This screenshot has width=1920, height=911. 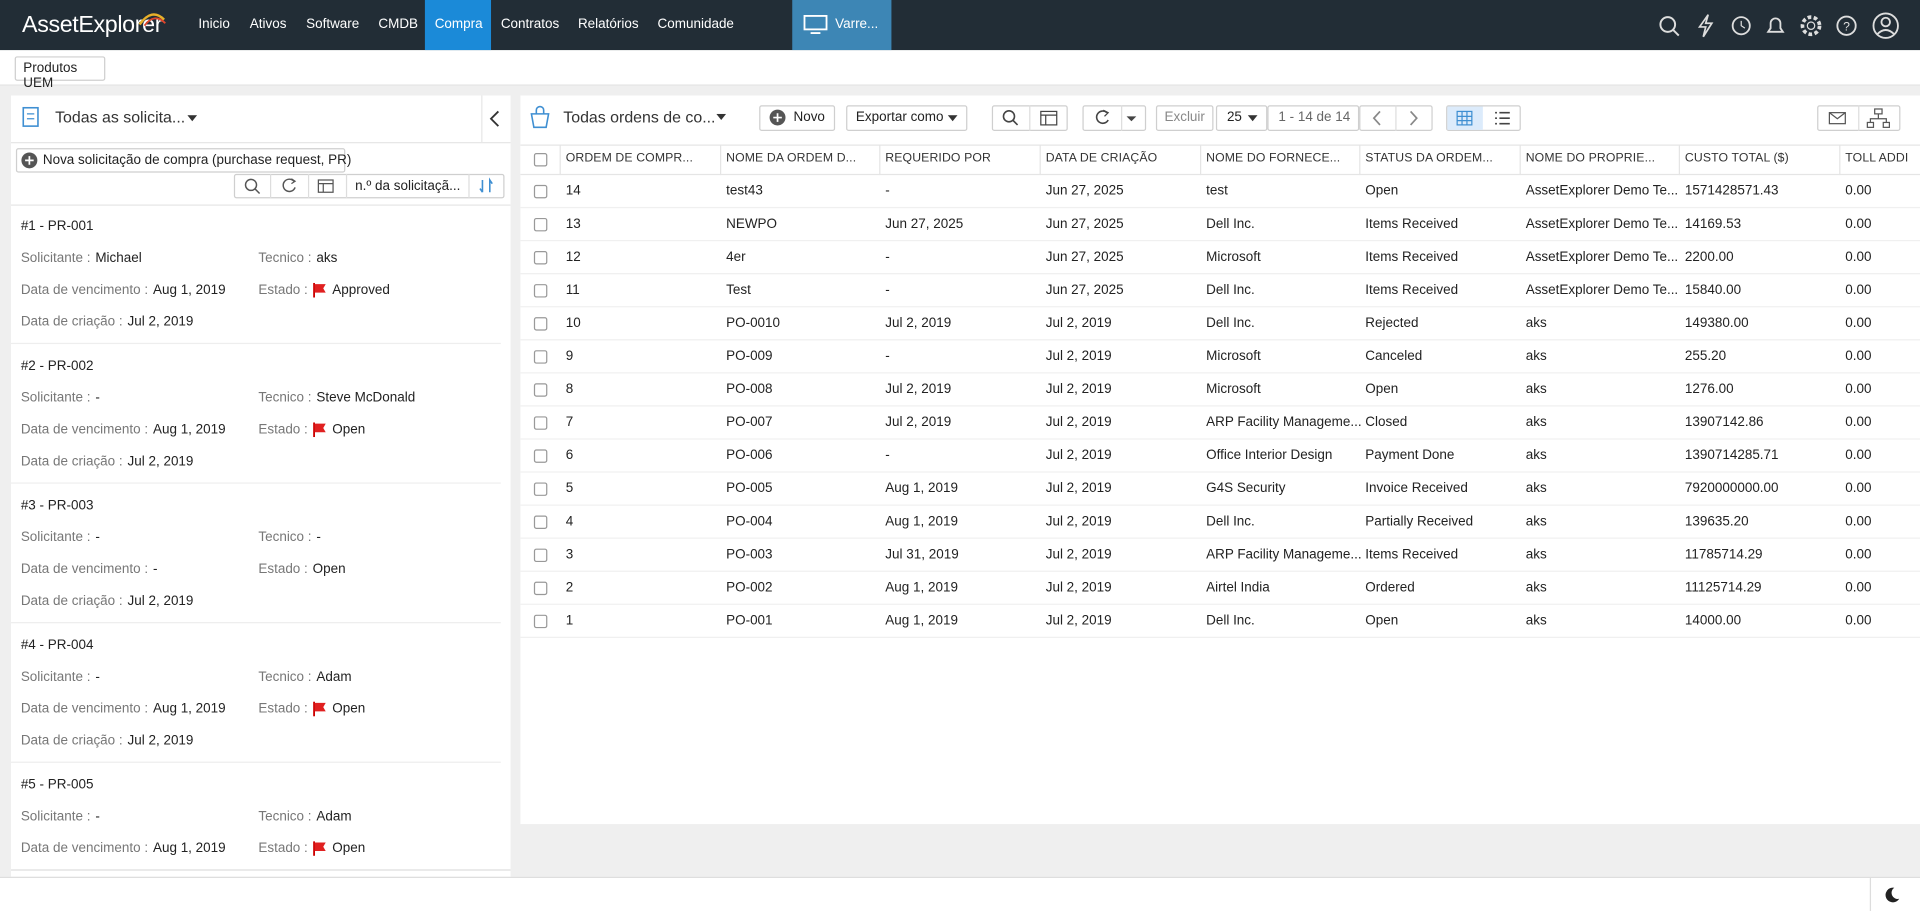 I want to click on request-title: #4 - PR-004, so click(x=57, y=645).